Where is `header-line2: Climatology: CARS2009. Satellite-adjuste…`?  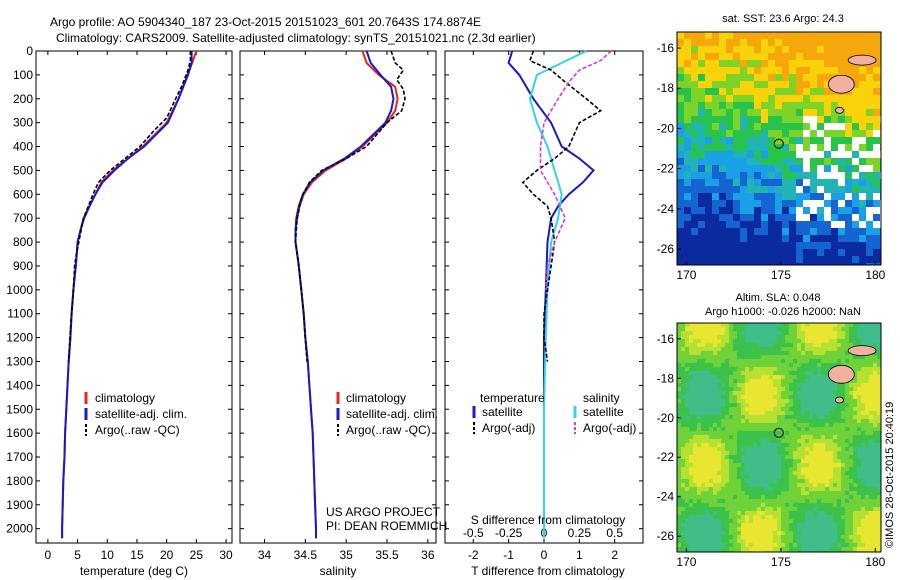 header-line2: Climatology: CARS2009. Satellite-adjuste… is located at coordinates (296, 38).